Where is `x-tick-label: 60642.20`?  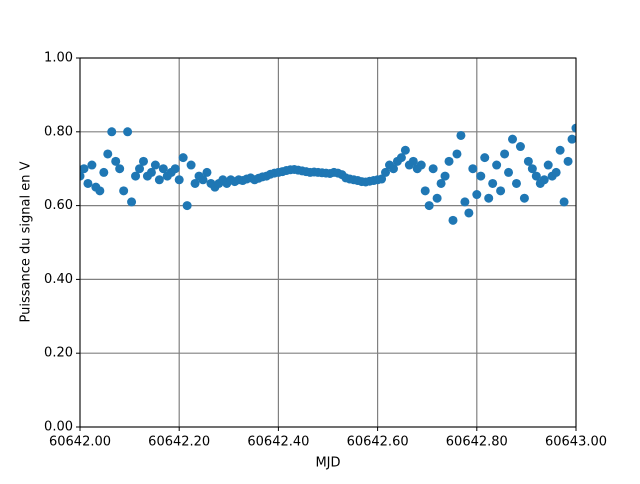 x-tick-label: 60642.20 is located at coordinates (179, 442).